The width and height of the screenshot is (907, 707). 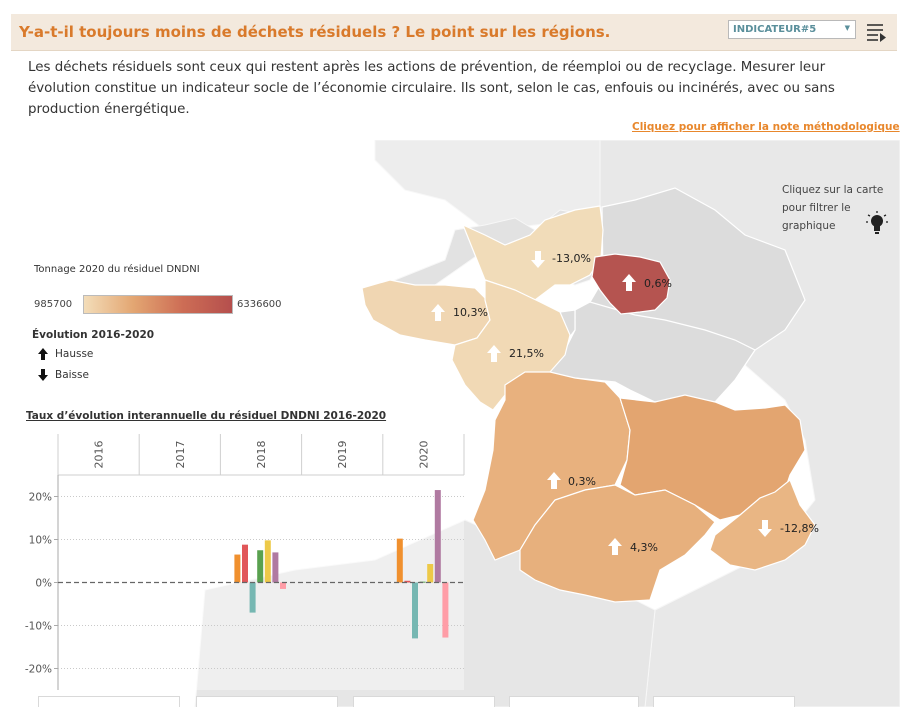 What do you see at coordinates (644, 547) in the screenshot?
I see `region-label-occitanie: 4,3%` at bounding box center [644, 547].